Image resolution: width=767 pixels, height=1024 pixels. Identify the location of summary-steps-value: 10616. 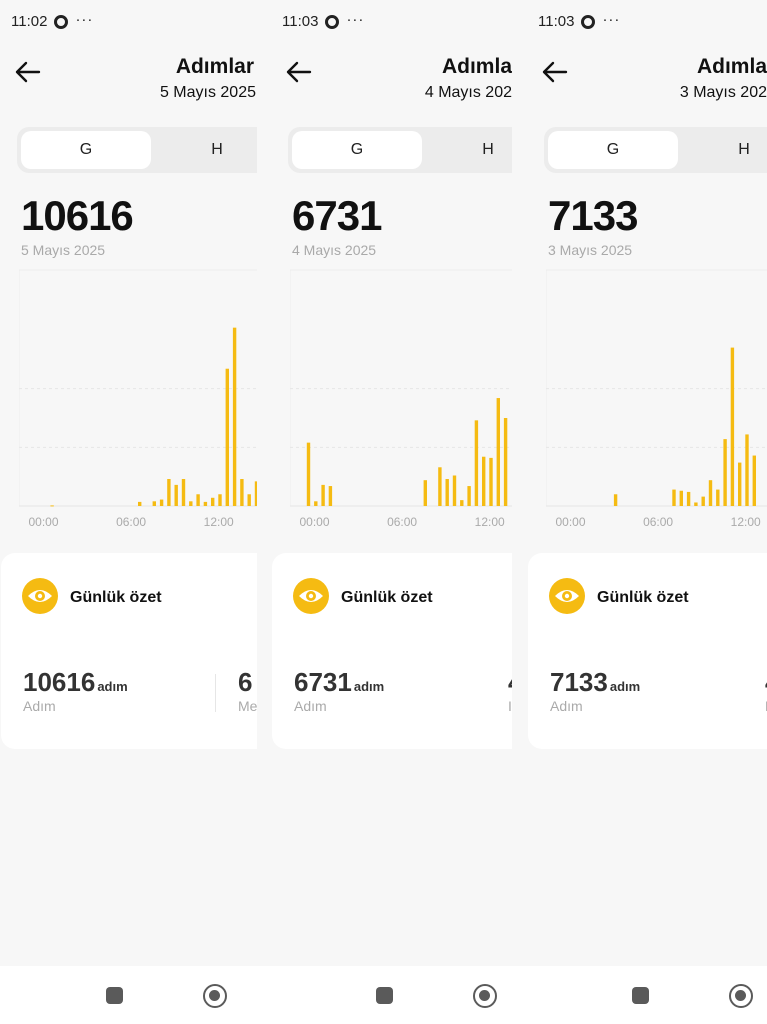
(59, 682).